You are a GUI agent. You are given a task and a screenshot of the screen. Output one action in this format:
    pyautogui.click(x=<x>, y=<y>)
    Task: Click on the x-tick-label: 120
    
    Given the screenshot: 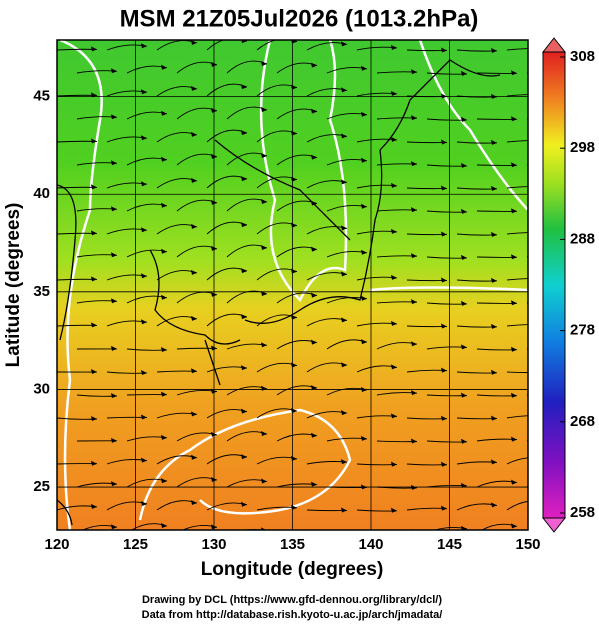 What is the action you would take?
    pyautogui.click(x=56, y=544)
    